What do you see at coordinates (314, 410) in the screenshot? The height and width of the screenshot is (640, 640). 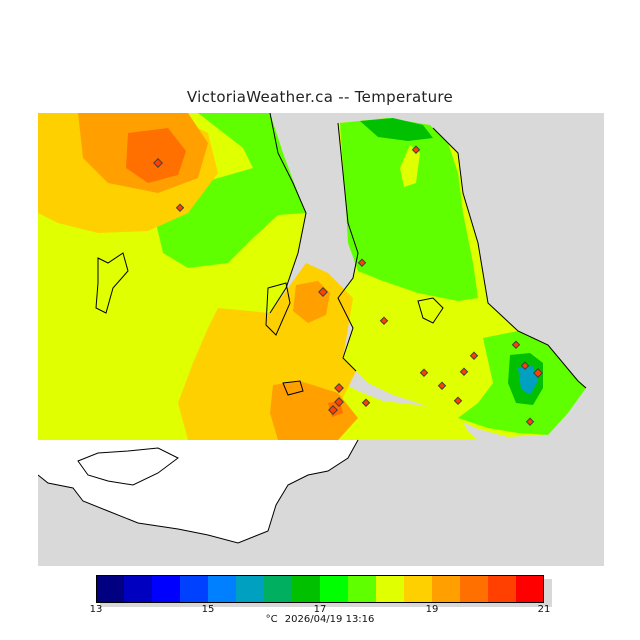 I see `zone-hot-south` at bounding box center [314, 410].